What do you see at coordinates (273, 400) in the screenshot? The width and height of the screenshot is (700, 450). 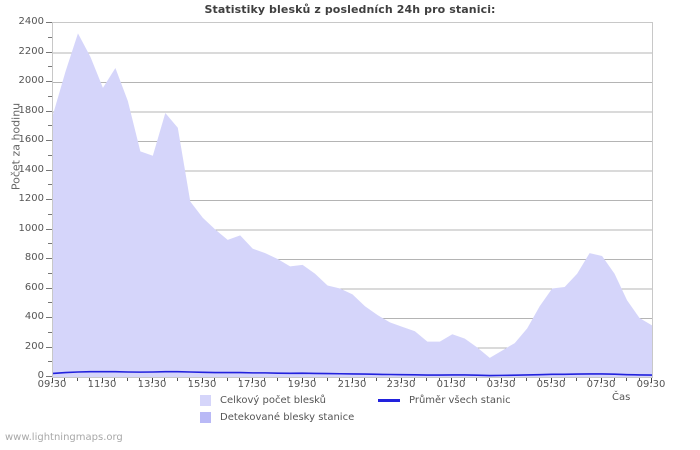 I see `legend-label: Celkový počet blesků` at bounding box center [273, 400].